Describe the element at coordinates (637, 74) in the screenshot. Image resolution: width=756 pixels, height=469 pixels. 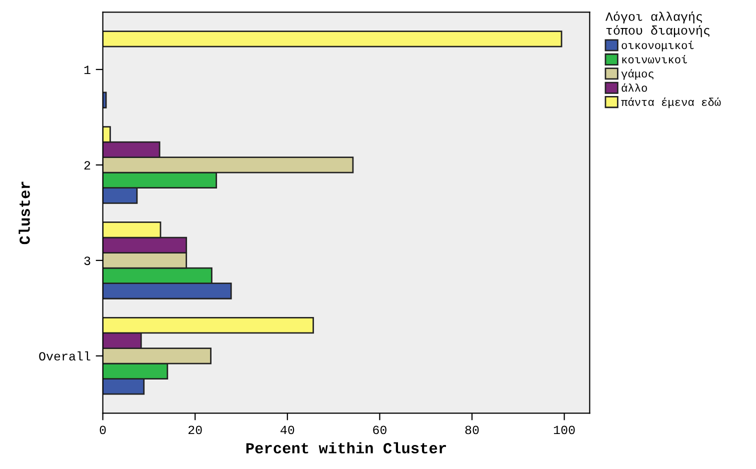
I see `legend-label: γάμος` at that location.